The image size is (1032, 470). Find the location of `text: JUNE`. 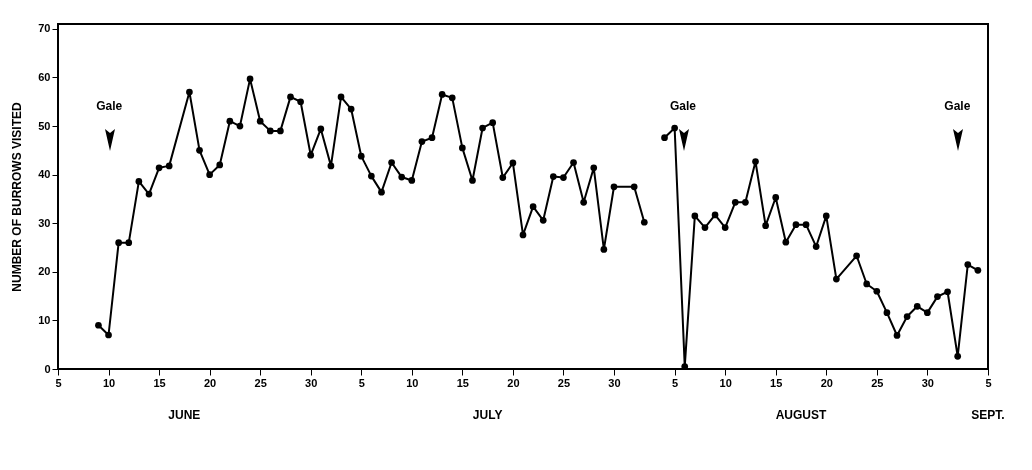

text: JUNE is located at coordinates (184, 415).